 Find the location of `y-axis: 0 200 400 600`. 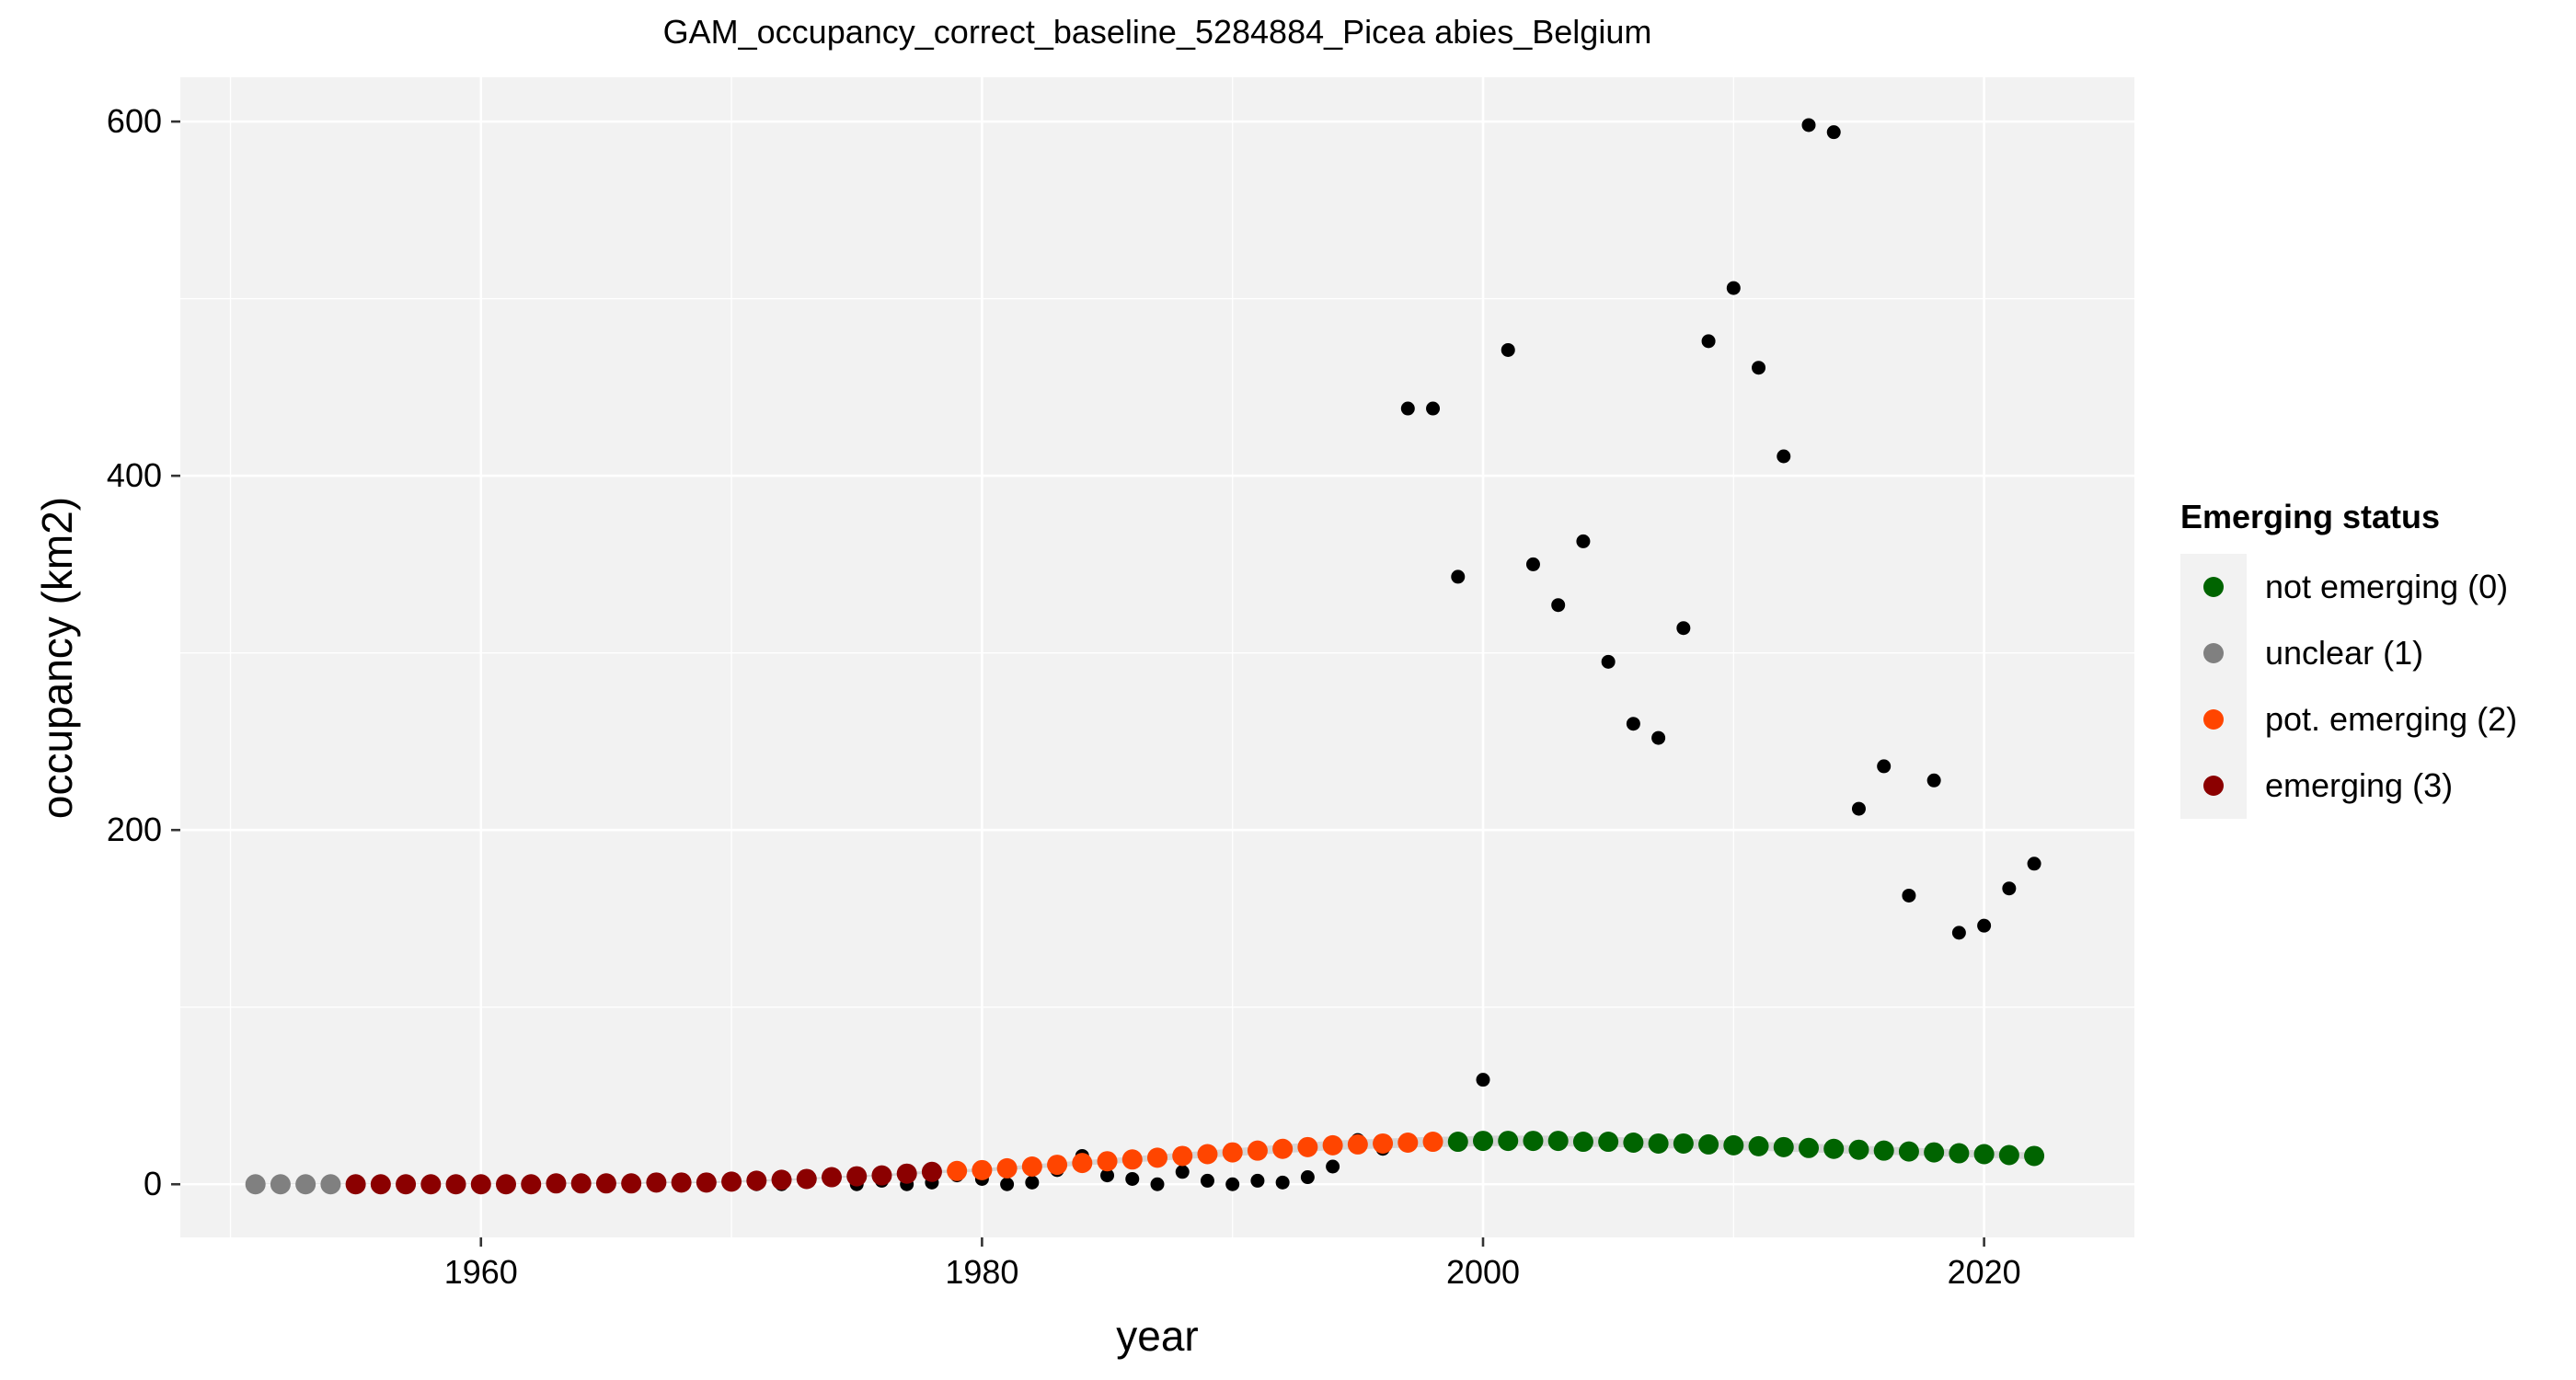

y-axis: 0 200 400 600 is located at coordinates (143, 652).